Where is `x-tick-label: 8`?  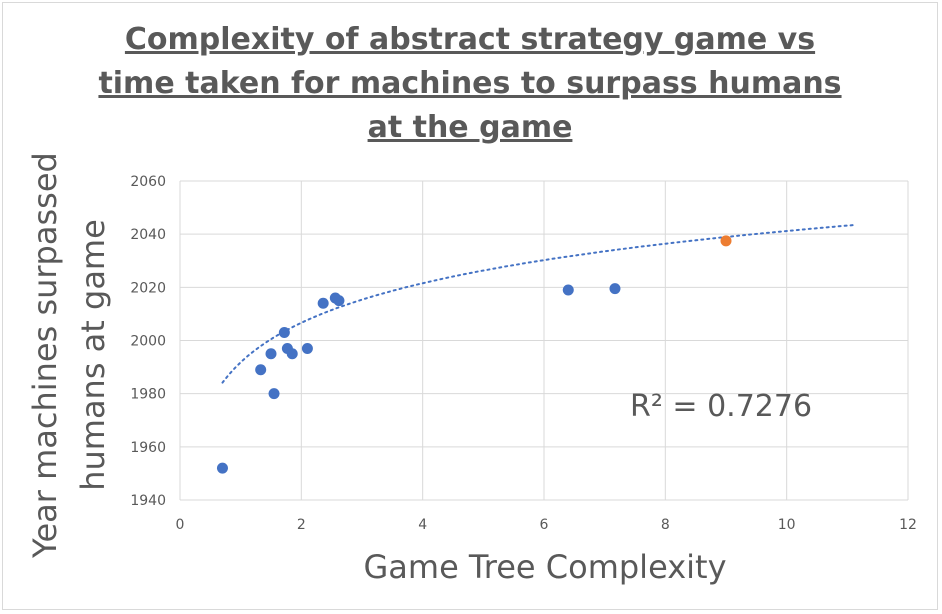 x-tick-label: 8 is located at coordinates (665, 525).